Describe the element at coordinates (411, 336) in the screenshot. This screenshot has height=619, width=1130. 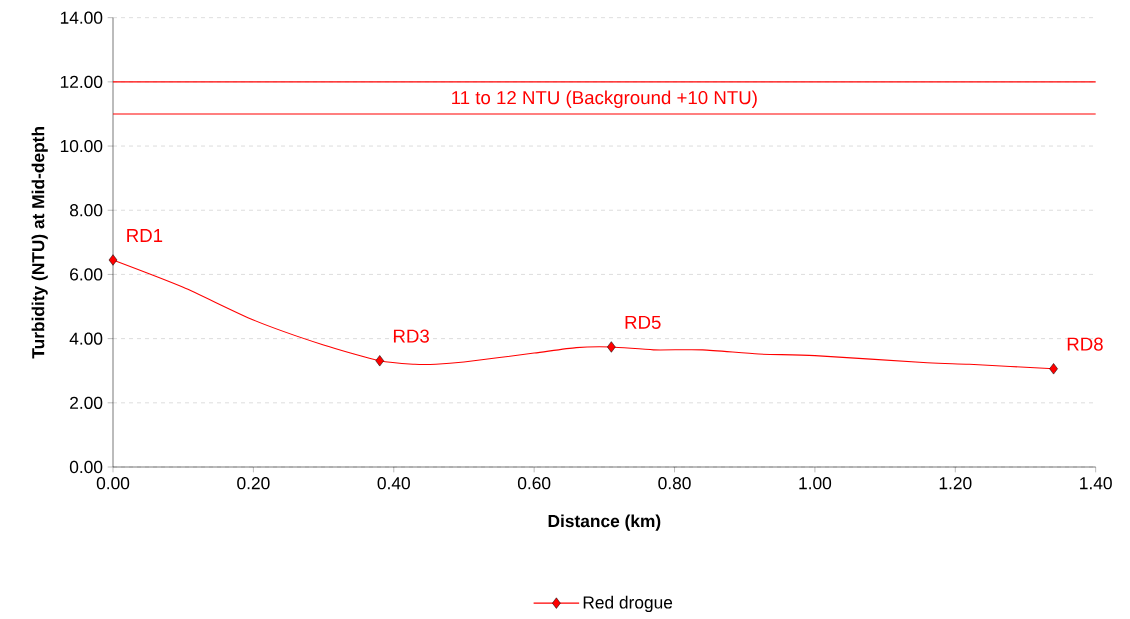
I see `annotation: RD3` at that location.